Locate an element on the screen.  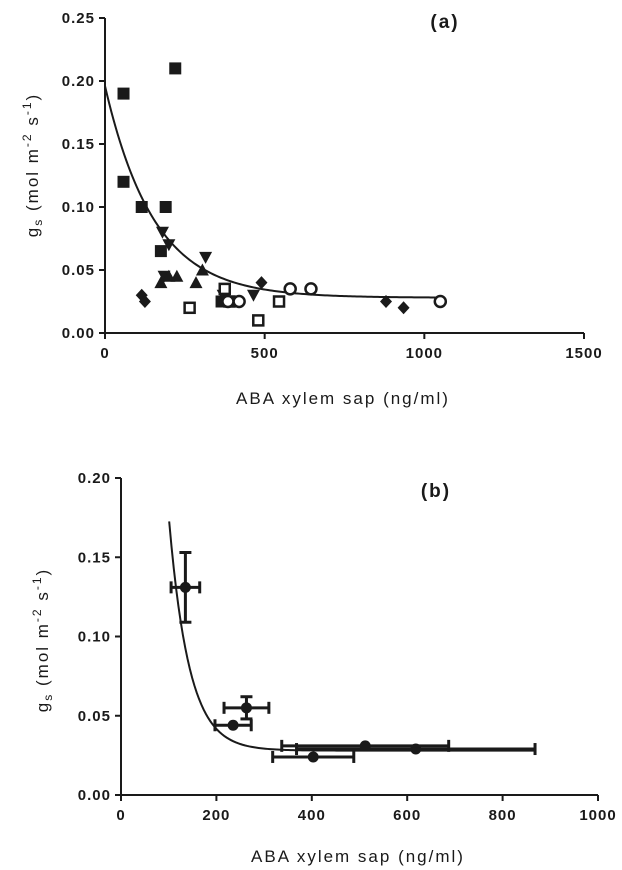
x-tick-label-a: 500 is located at coordinates (265, 353).